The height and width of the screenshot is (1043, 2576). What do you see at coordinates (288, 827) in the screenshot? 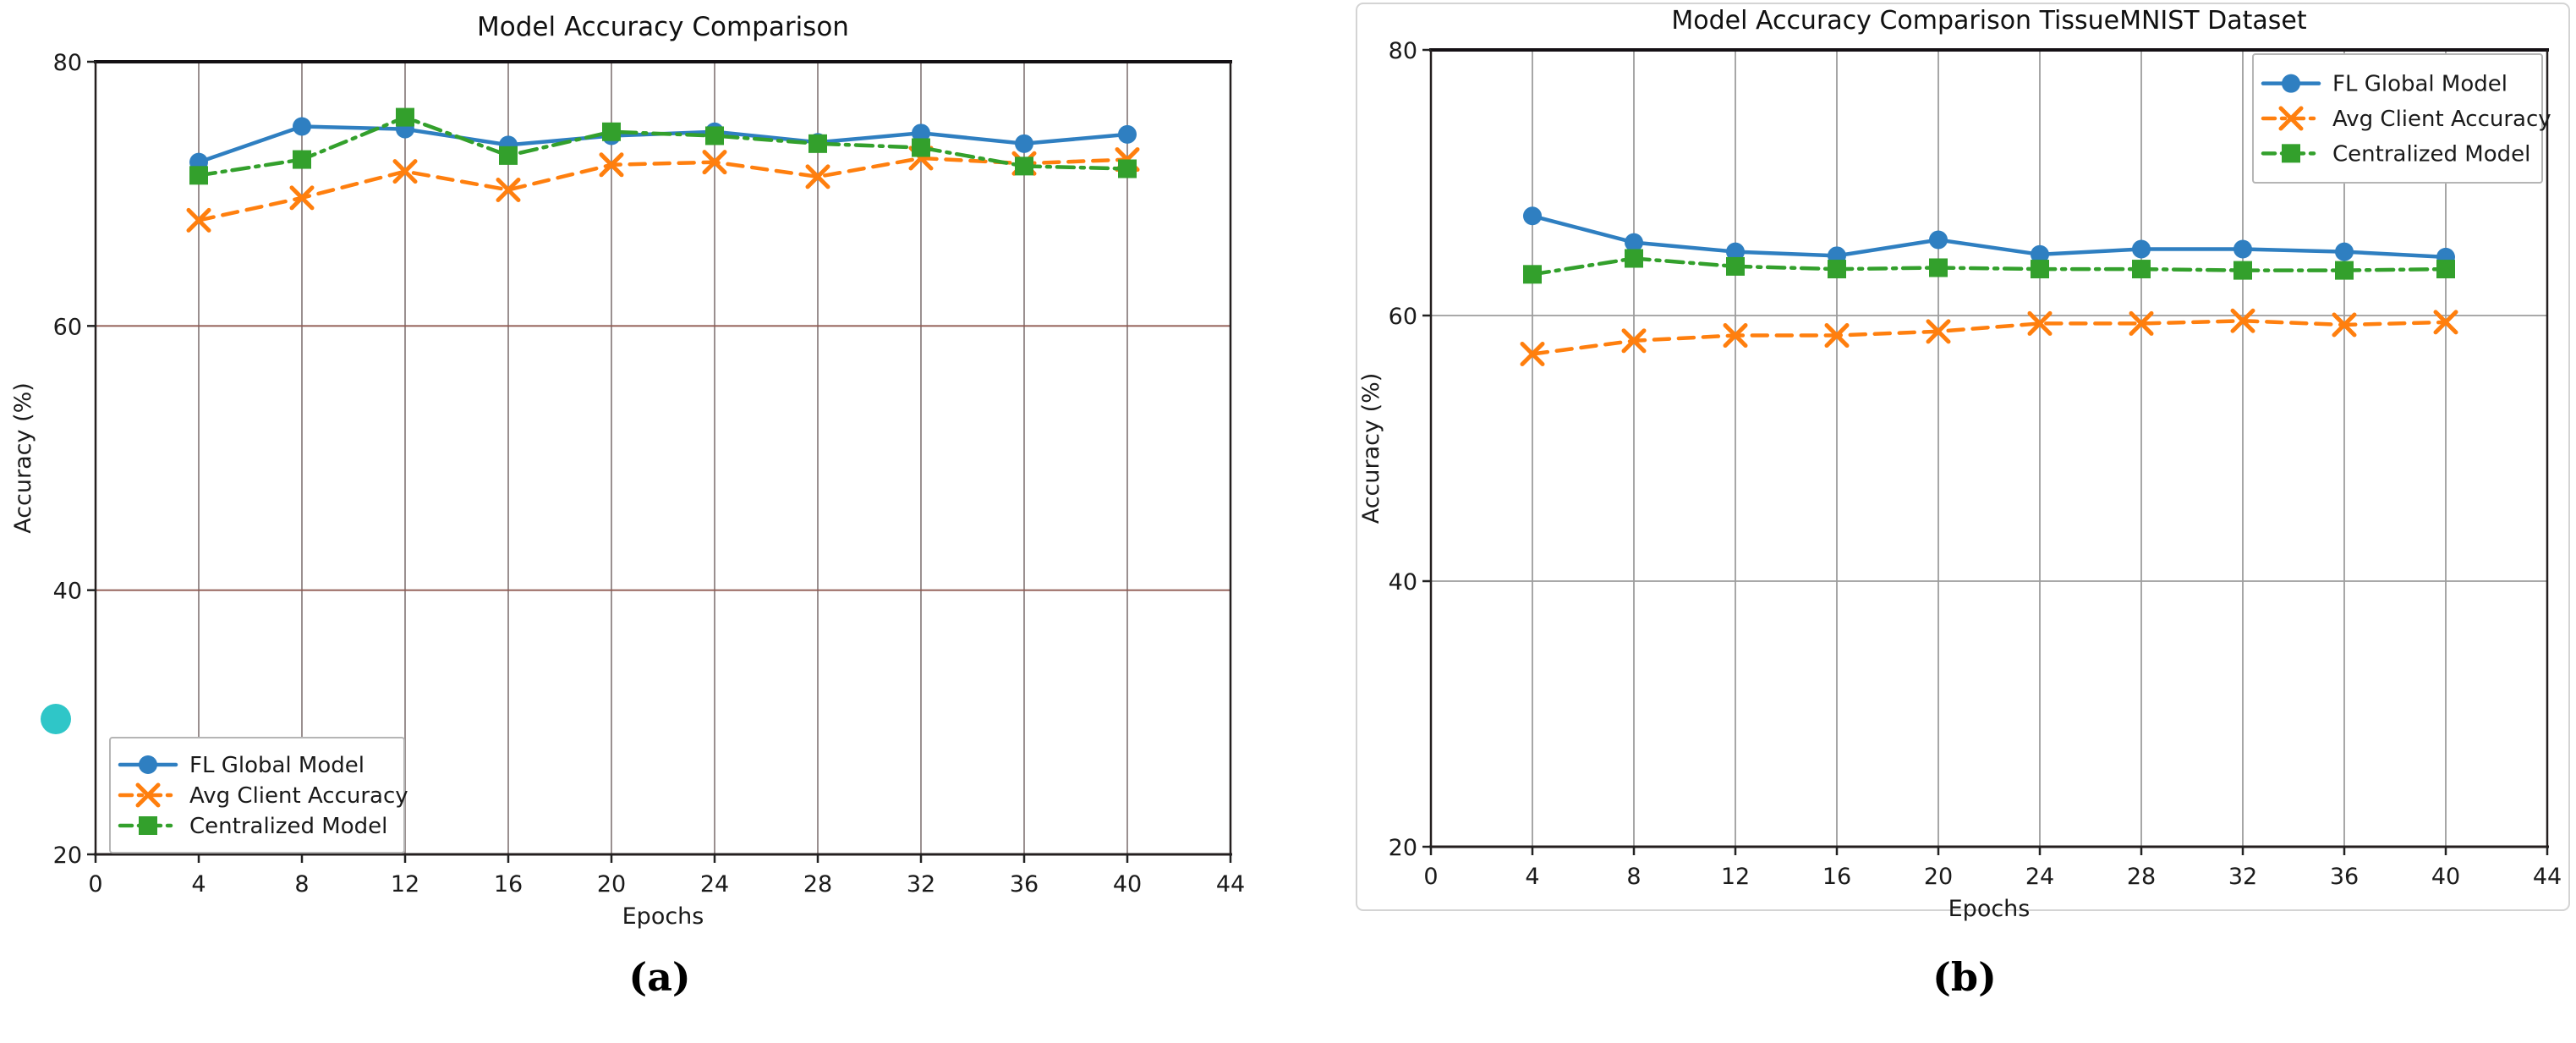
I see `legend-label: Centralized Model` at bounding box center [288, 827].